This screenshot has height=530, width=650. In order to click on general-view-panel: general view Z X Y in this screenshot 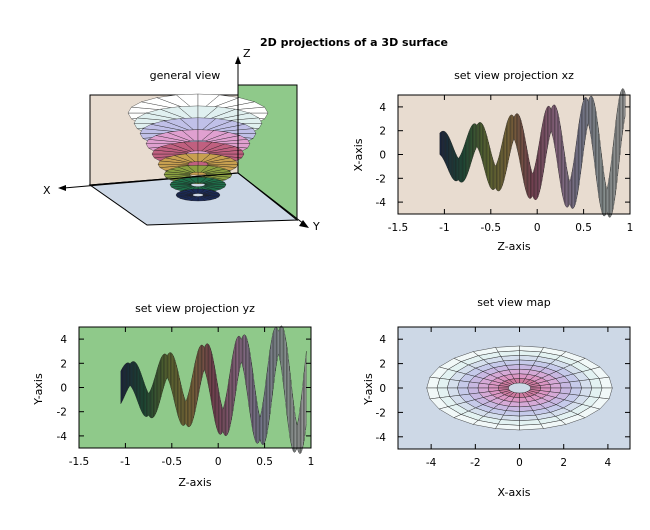, I will do `click(181, 140)`.